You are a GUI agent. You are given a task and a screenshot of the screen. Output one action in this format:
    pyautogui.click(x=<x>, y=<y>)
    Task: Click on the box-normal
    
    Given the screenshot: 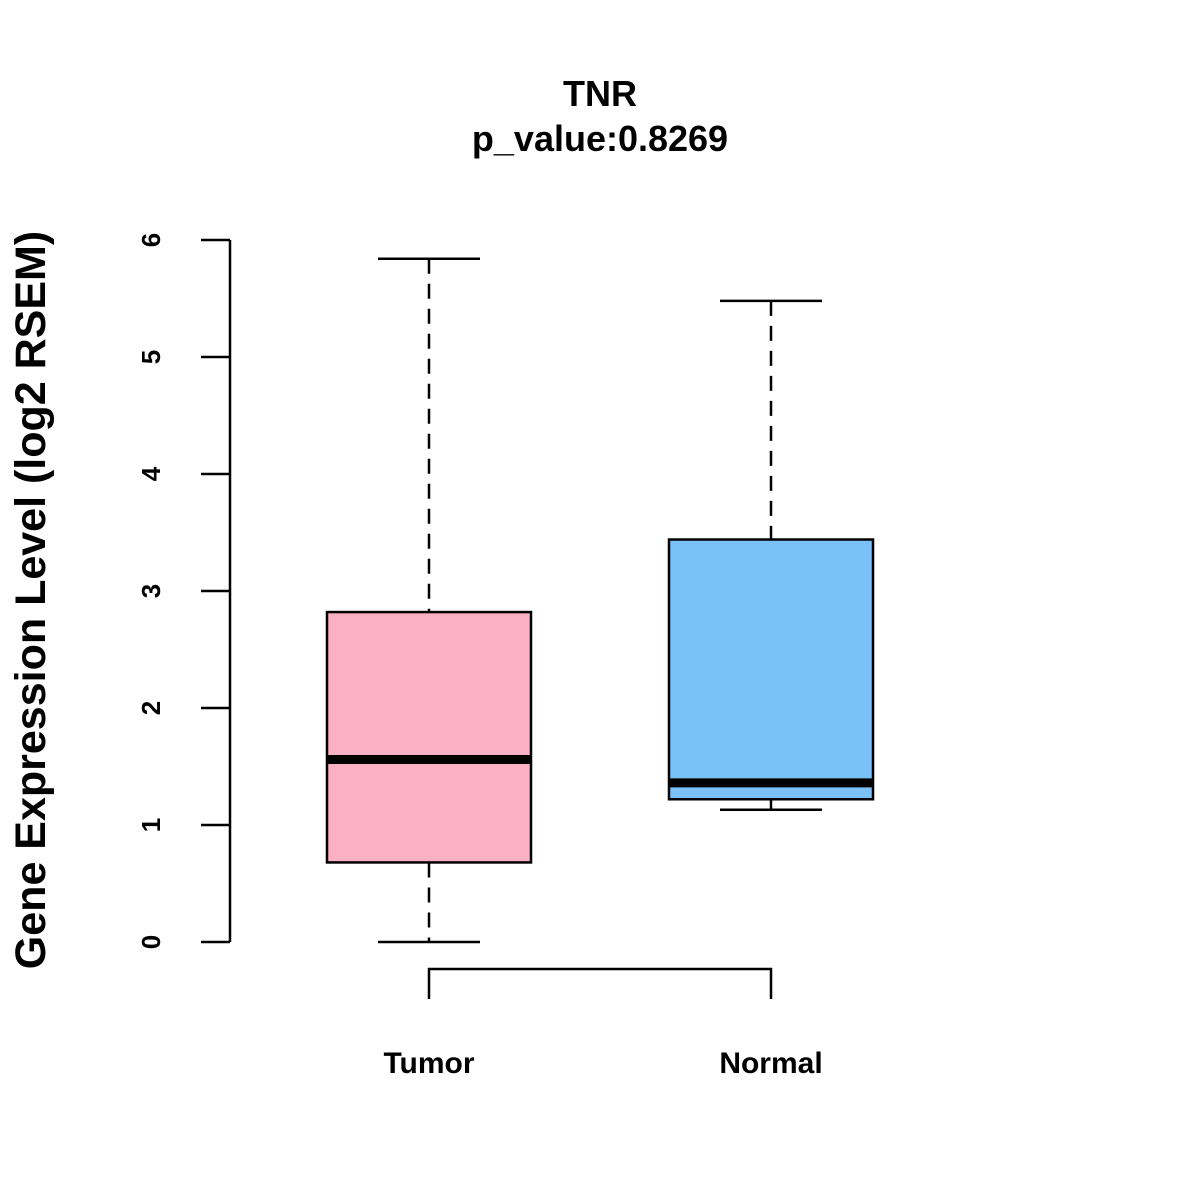 What is the action you would take?
    pyautogui.click(x=771, y=555)
    